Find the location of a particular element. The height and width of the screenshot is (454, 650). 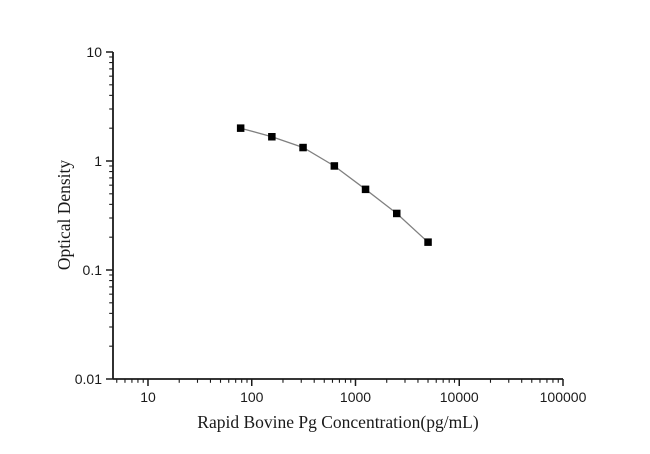

x-axis-title: Rapid Bovine Pg Concentration(pg/mL) is located at coordinates (338, 422).